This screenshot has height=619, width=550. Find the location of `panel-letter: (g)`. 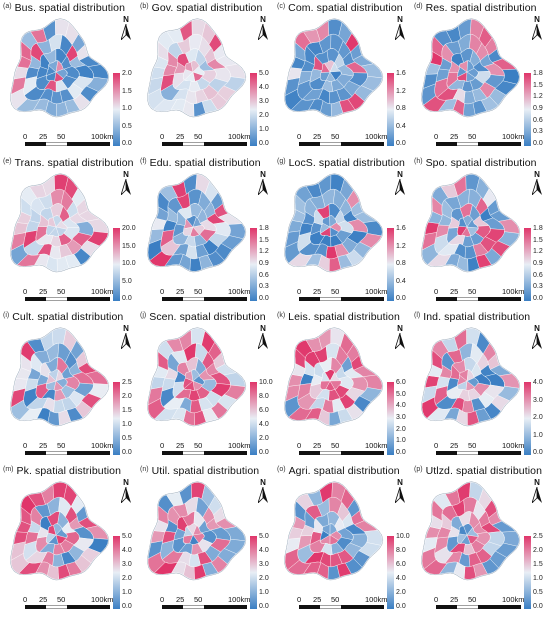

panel-letter: (g) is located at coordinates (281, 161).